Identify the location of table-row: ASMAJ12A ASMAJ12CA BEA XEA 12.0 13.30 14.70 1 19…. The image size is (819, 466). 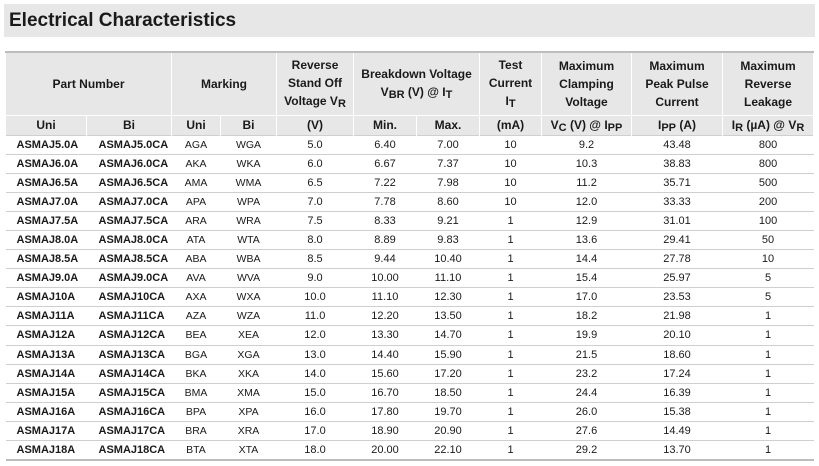
(409, 335).